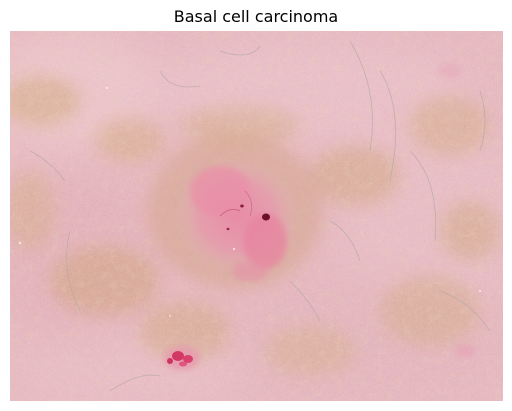  I want to click on lesion, so click(235, 211).